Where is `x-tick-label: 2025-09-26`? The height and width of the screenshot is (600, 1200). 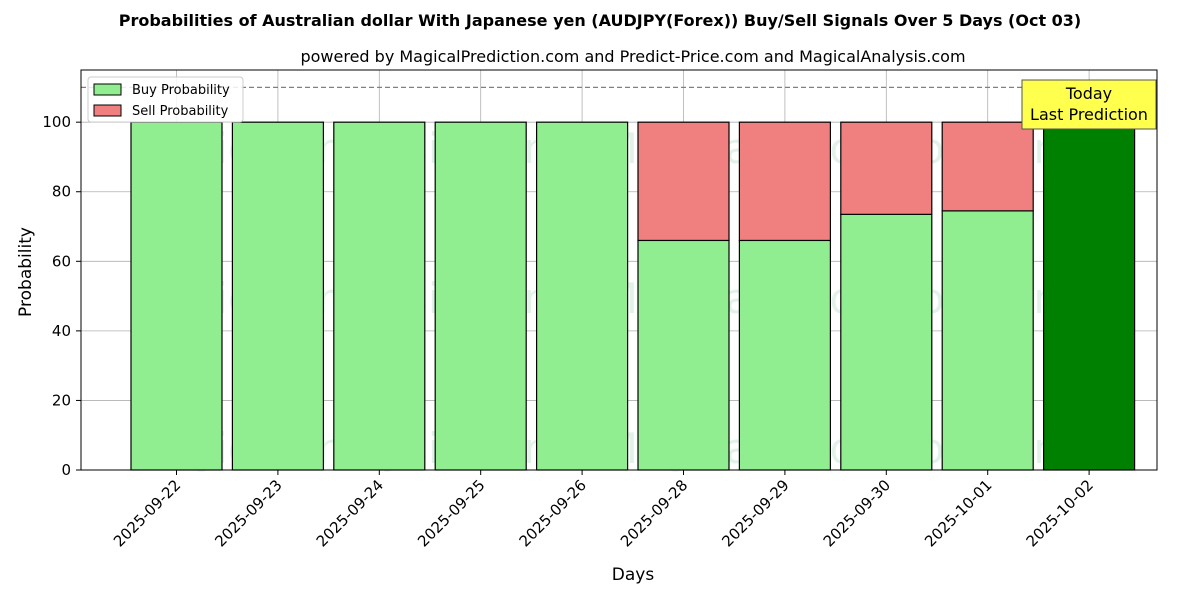 x-tick-label: 2025-09-26 is located at coordinates (553, 513).